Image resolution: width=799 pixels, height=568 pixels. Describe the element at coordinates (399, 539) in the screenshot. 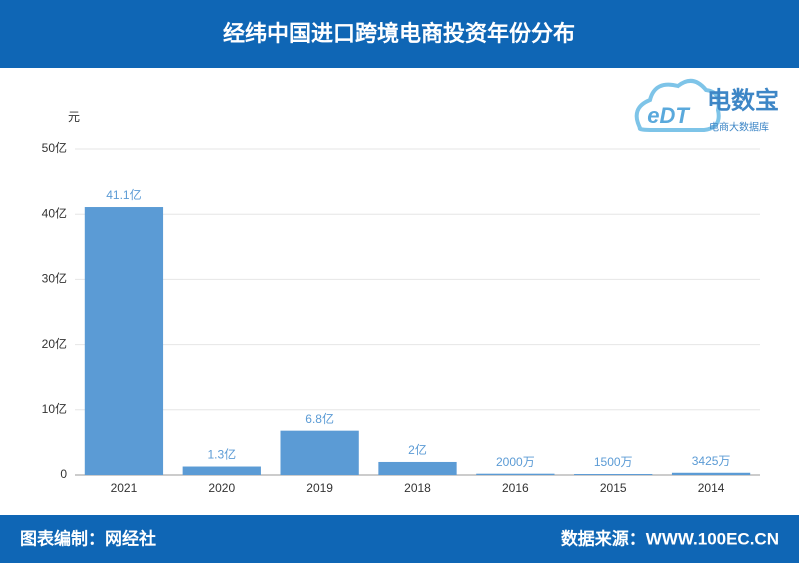

I see `footer-band` at that location.